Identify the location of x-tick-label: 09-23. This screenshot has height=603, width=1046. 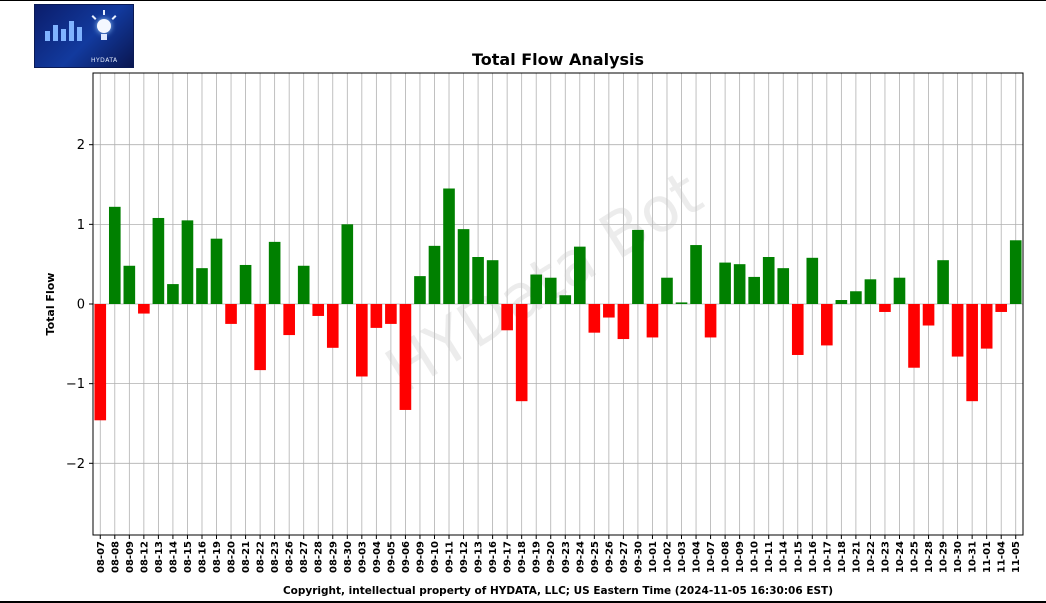
(566, 557).